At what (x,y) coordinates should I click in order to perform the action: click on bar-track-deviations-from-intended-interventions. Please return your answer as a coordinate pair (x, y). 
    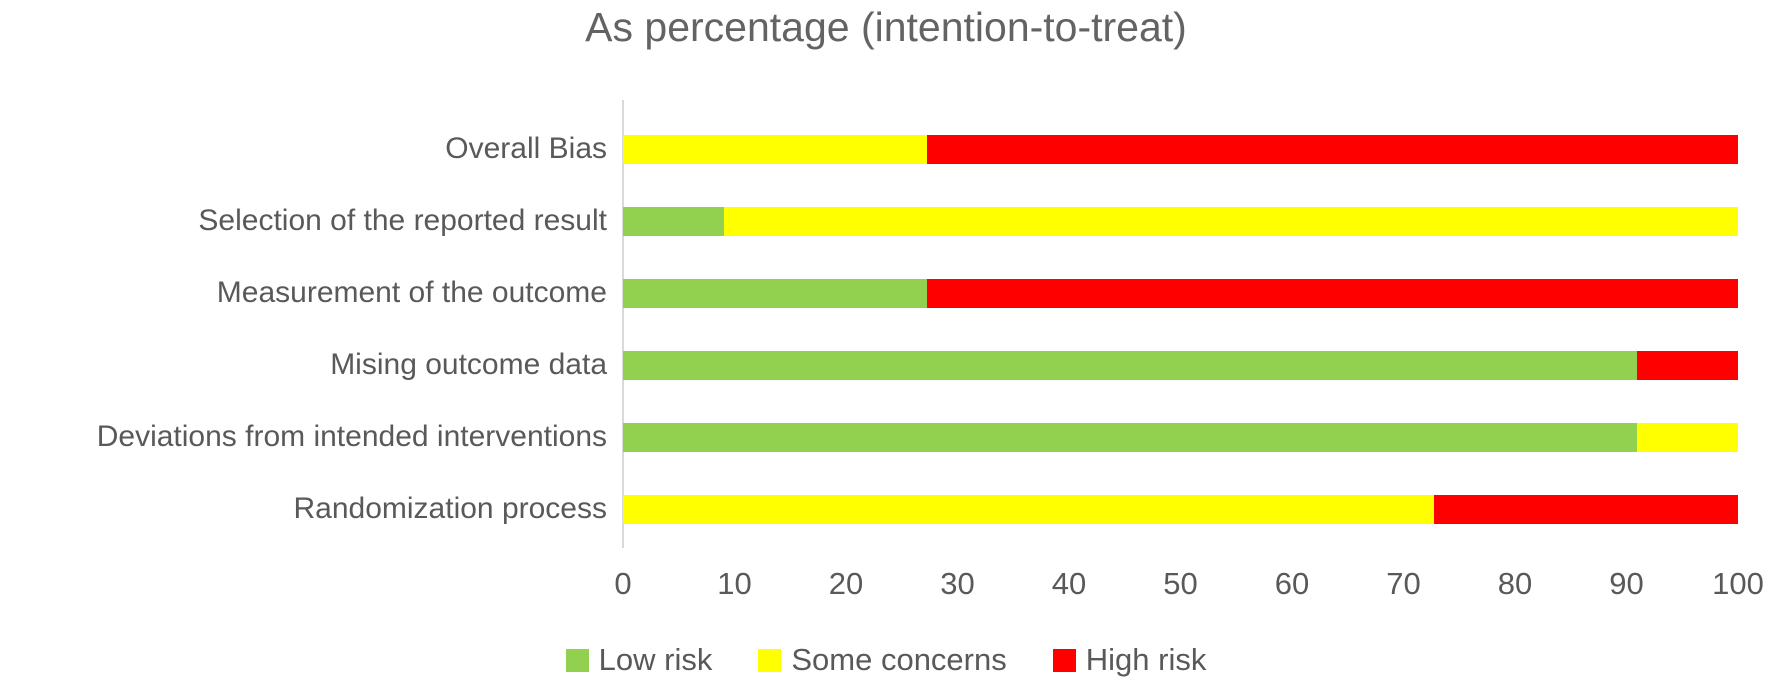
    Looking at the image, I should click on (1180, 437).